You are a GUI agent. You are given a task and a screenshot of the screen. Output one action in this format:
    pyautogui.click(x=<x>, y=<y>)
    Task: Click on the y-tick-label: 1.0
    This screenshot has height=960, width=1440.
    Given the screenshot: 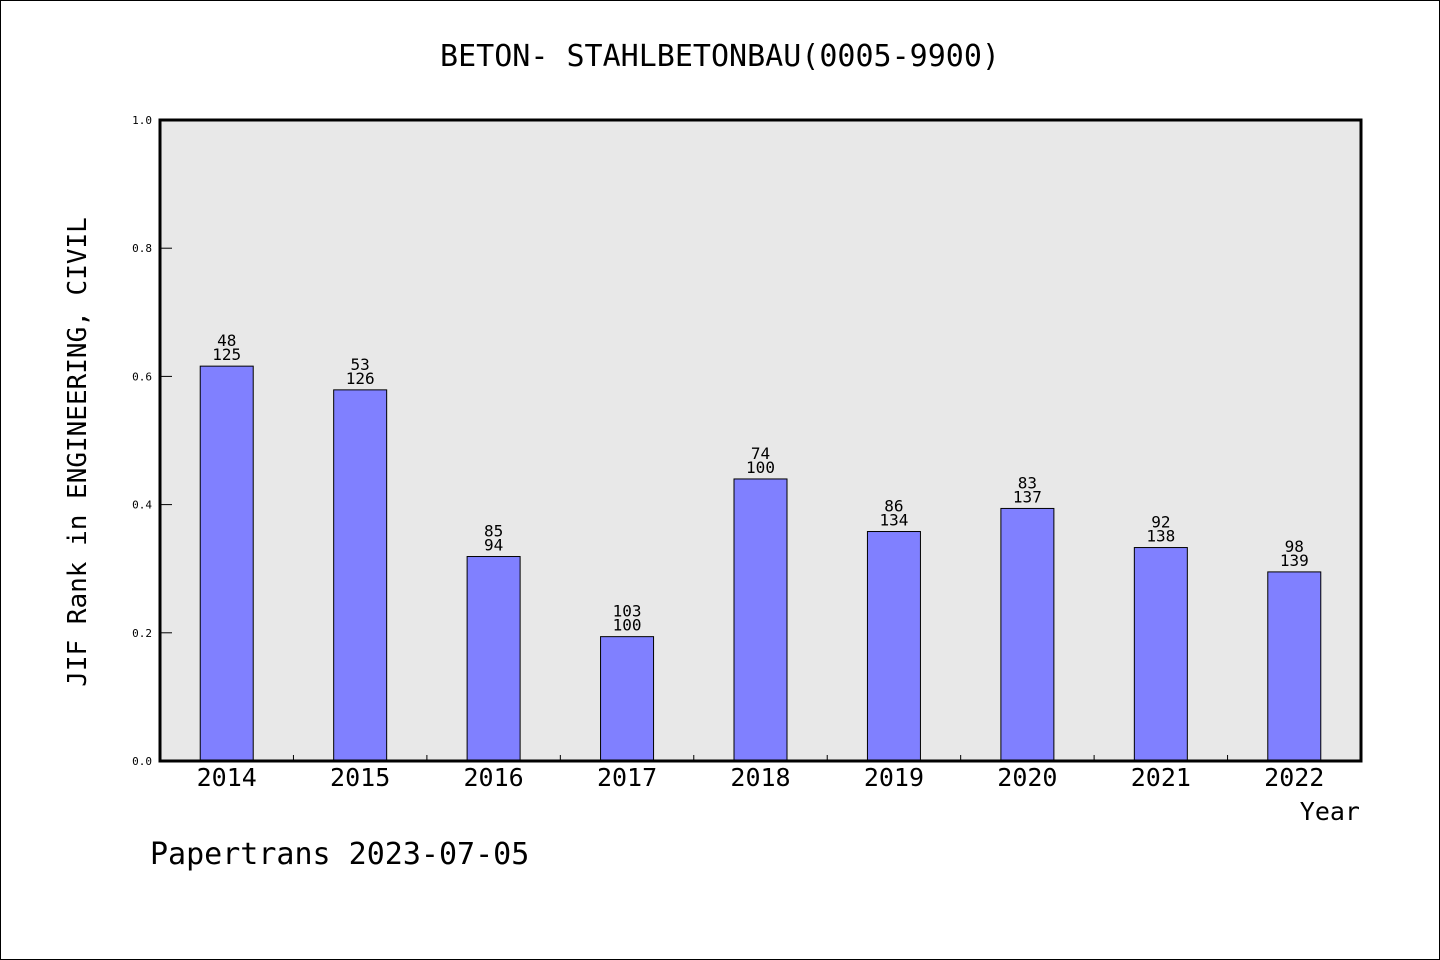 What is the action you would take?
    pyautogui.click(x=142, y=120)
    